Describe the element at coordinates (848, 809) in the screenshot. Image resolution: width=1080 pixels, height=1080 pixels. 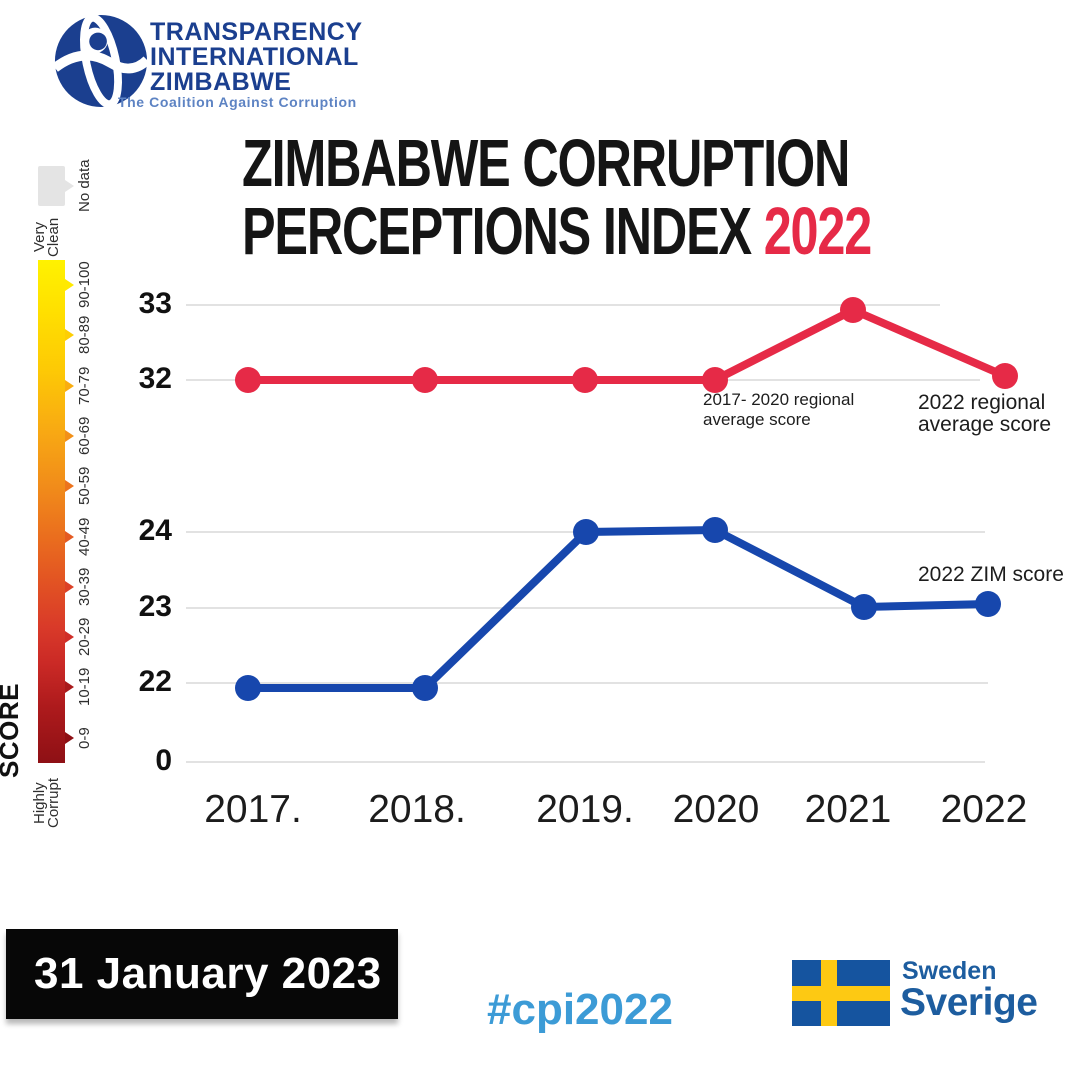
I see `x-axis-label: 2021` at that location.